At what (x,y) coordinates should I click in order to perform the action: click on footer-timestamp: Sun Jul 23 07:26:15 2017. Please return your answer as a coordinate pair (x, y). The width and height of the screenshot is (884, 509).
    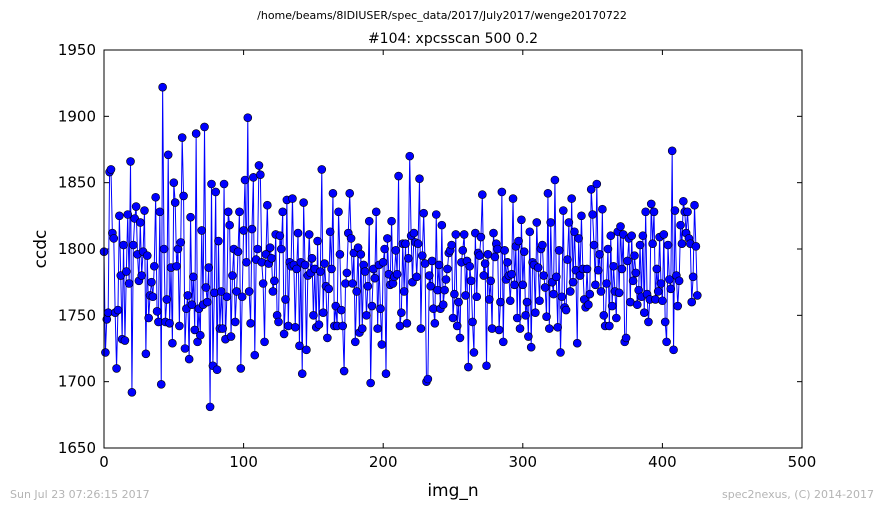
    Looking at the image, I should click on (80, 494).